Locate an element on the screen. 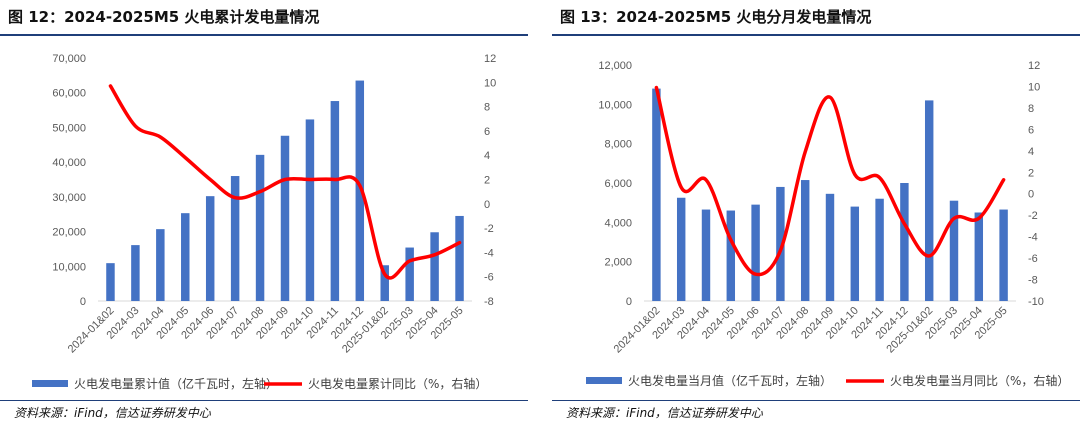  left-axis-tick-label: 50,000 is located at coordinates (69, 128).